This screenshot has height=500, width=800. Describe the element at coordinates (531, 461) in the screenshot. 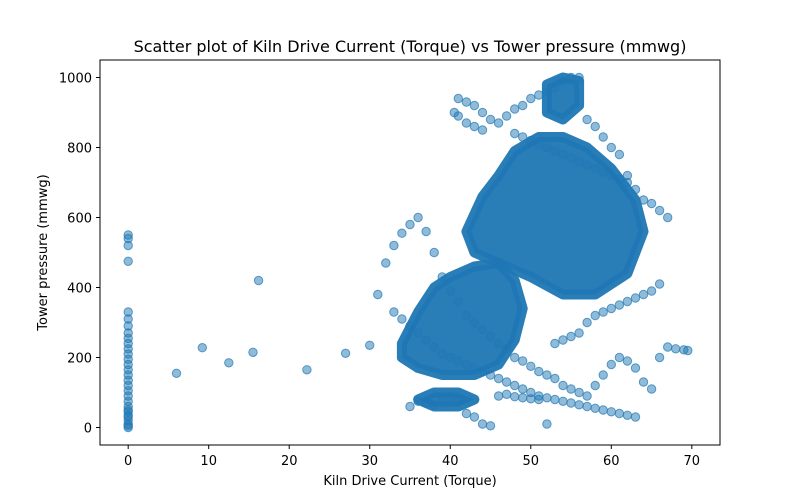

I see `x-tick-label: 50` at that location.